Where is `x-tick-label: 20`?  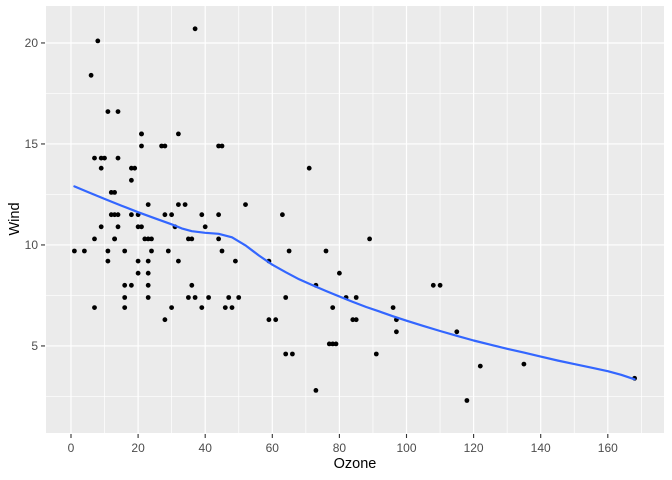
x-tick-label: 20 is located at coordinates (138, 448).